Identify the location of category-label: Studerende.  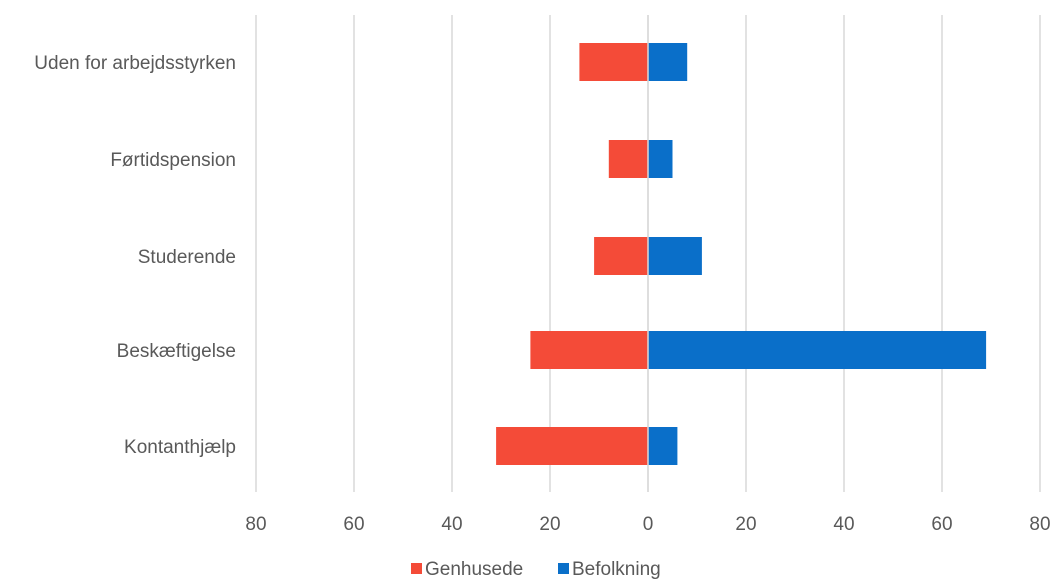
(187, 257).